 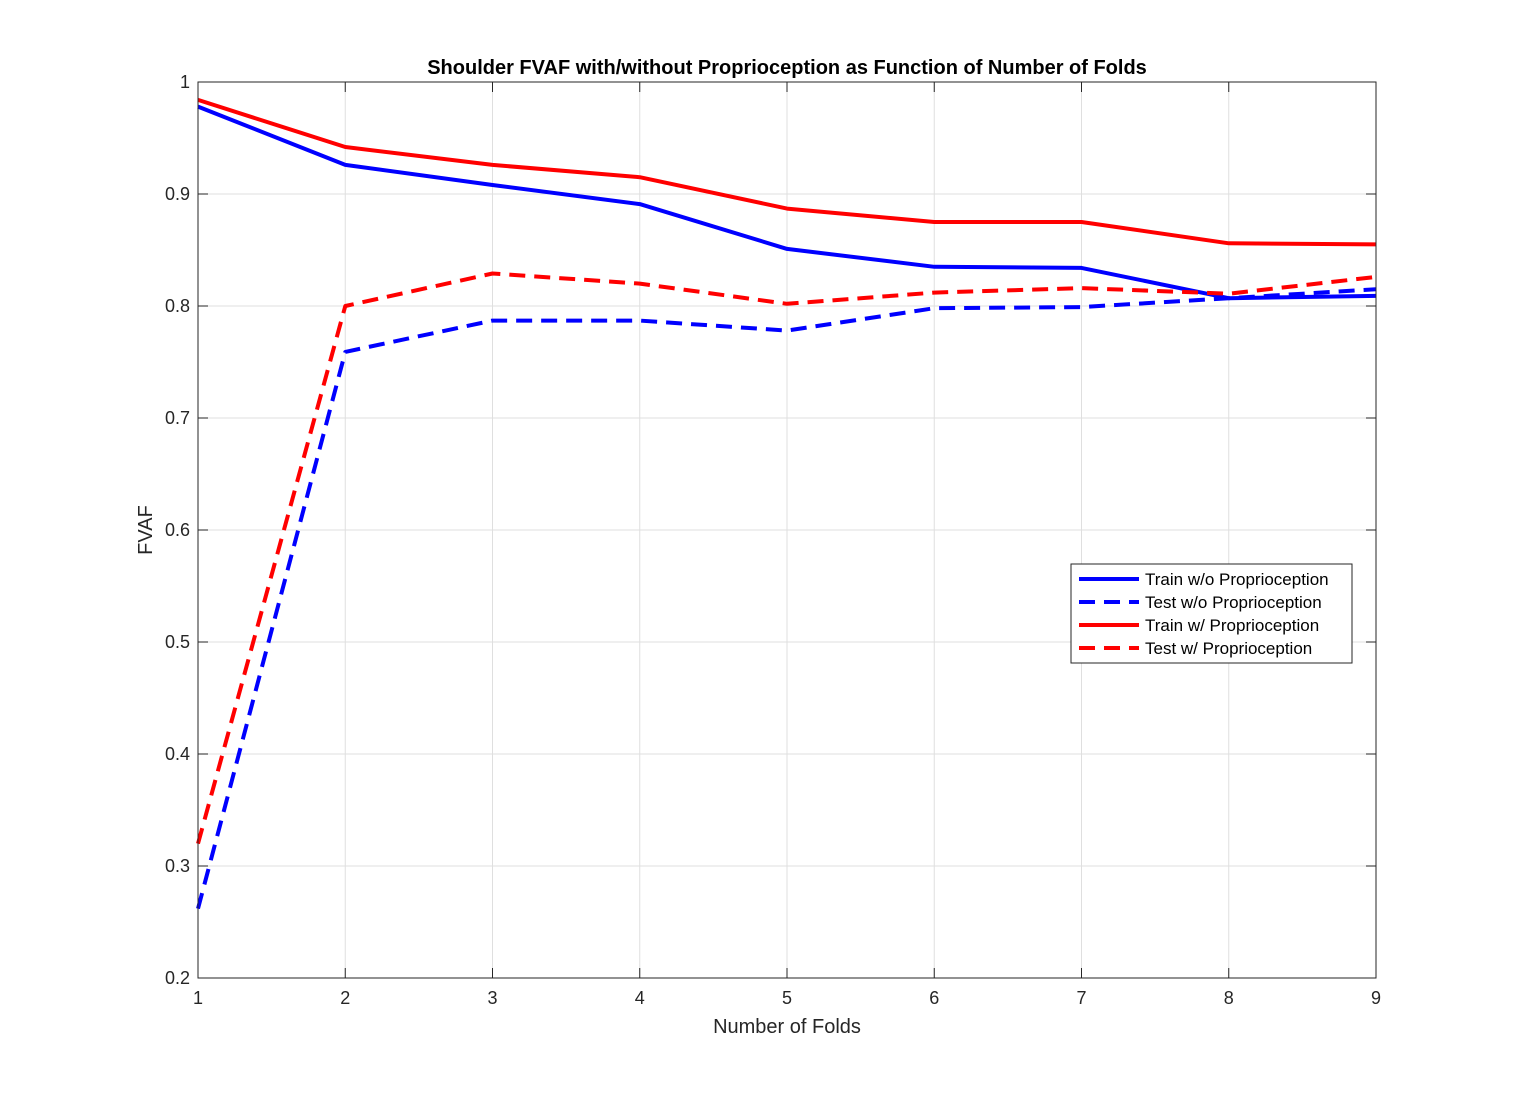 I want to click on x-tick-label: 5, so click(x=787, y=998).